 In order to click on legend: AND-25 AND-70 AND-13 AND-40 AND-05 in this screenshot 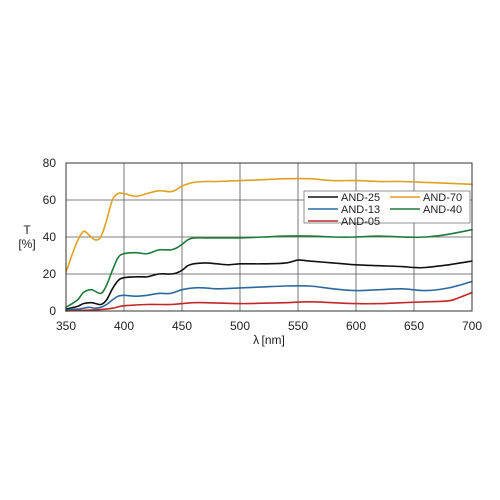, I will do `click(387, 209)`.